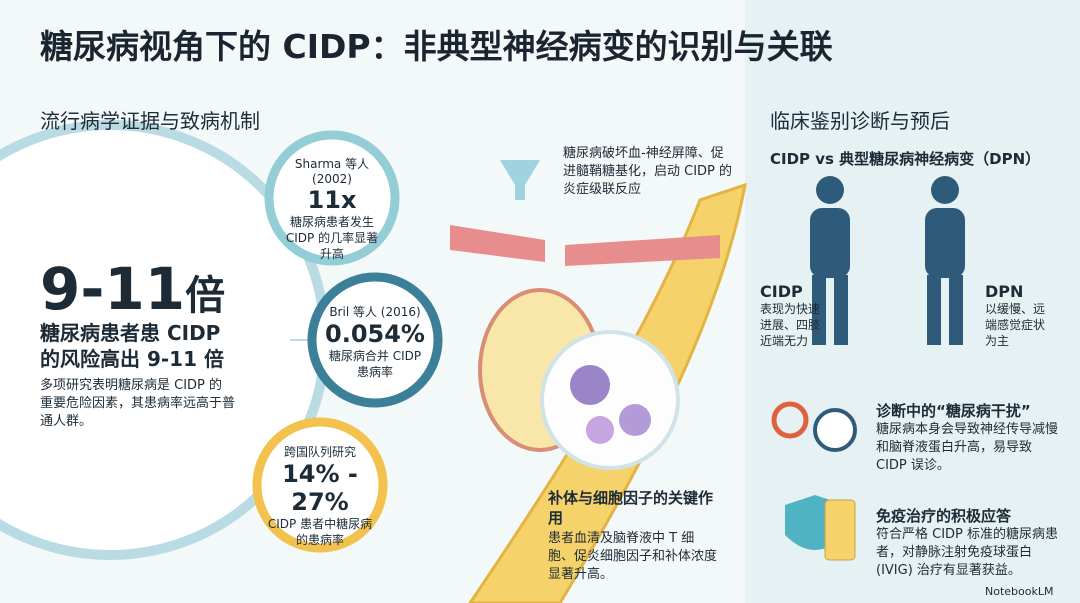 This screenshot has height=603, width=1080. What do you see at coordinates (375, 312) in the screenshot?
I see `stat-source: Bril 等人 (2016)` at bounding box center [375, 312].